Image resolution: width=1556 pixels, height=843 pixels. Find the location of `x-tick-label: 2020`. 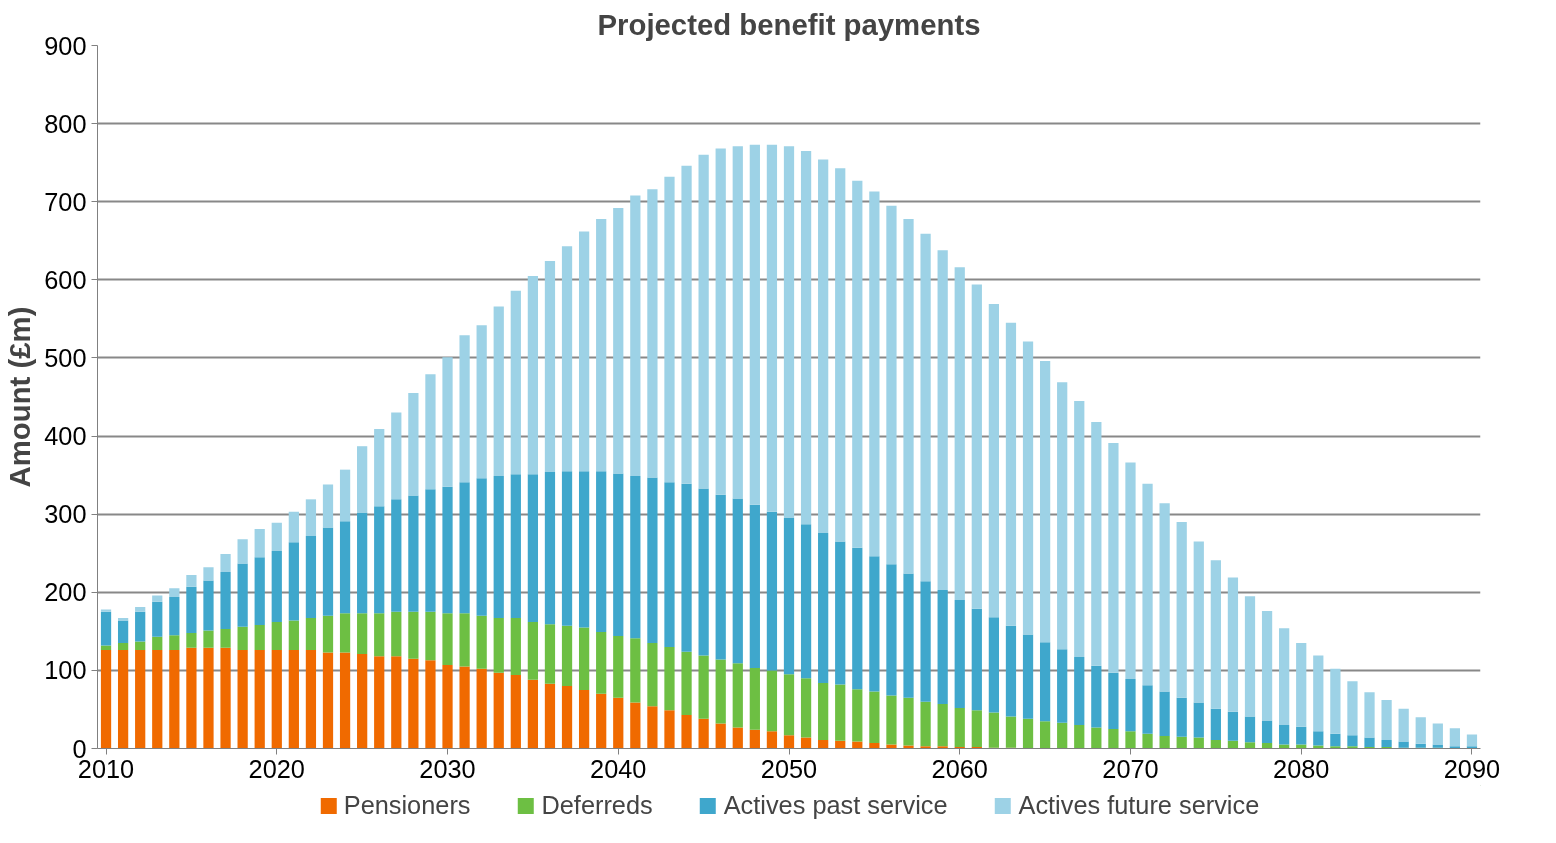

x-tick-label: 2020 is located at coordinates (276, 768).